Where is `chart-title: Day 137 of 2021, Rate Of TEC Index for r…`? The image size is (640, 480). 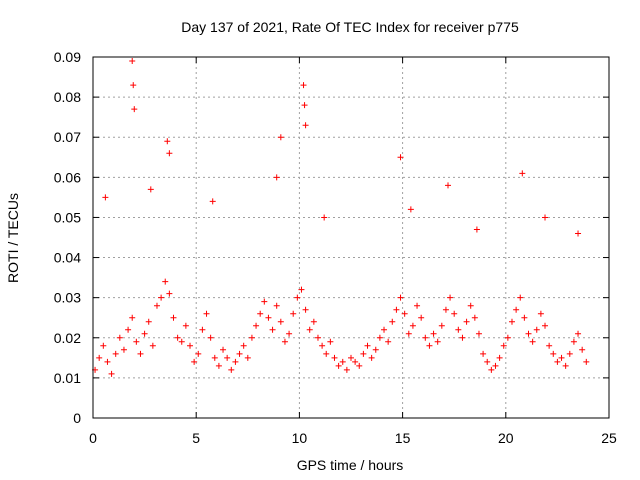 chart-title: Day 137 of 2021, Rate Of TEC Index for r… is located at coordinates (350, 27).